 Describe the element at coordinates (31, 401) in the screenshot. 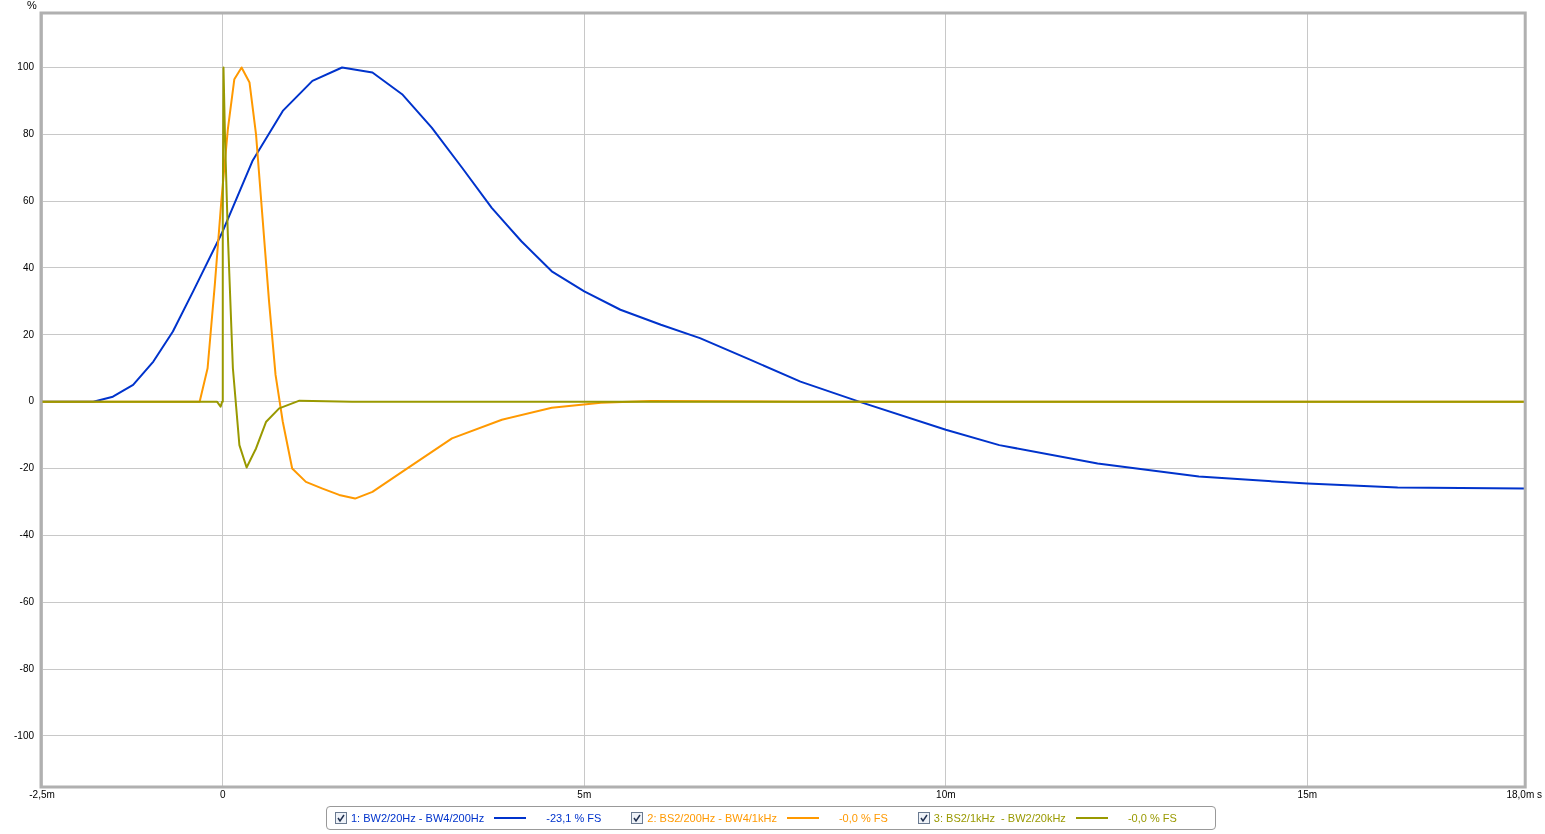

I see `y-tick-label: 0` at that location.